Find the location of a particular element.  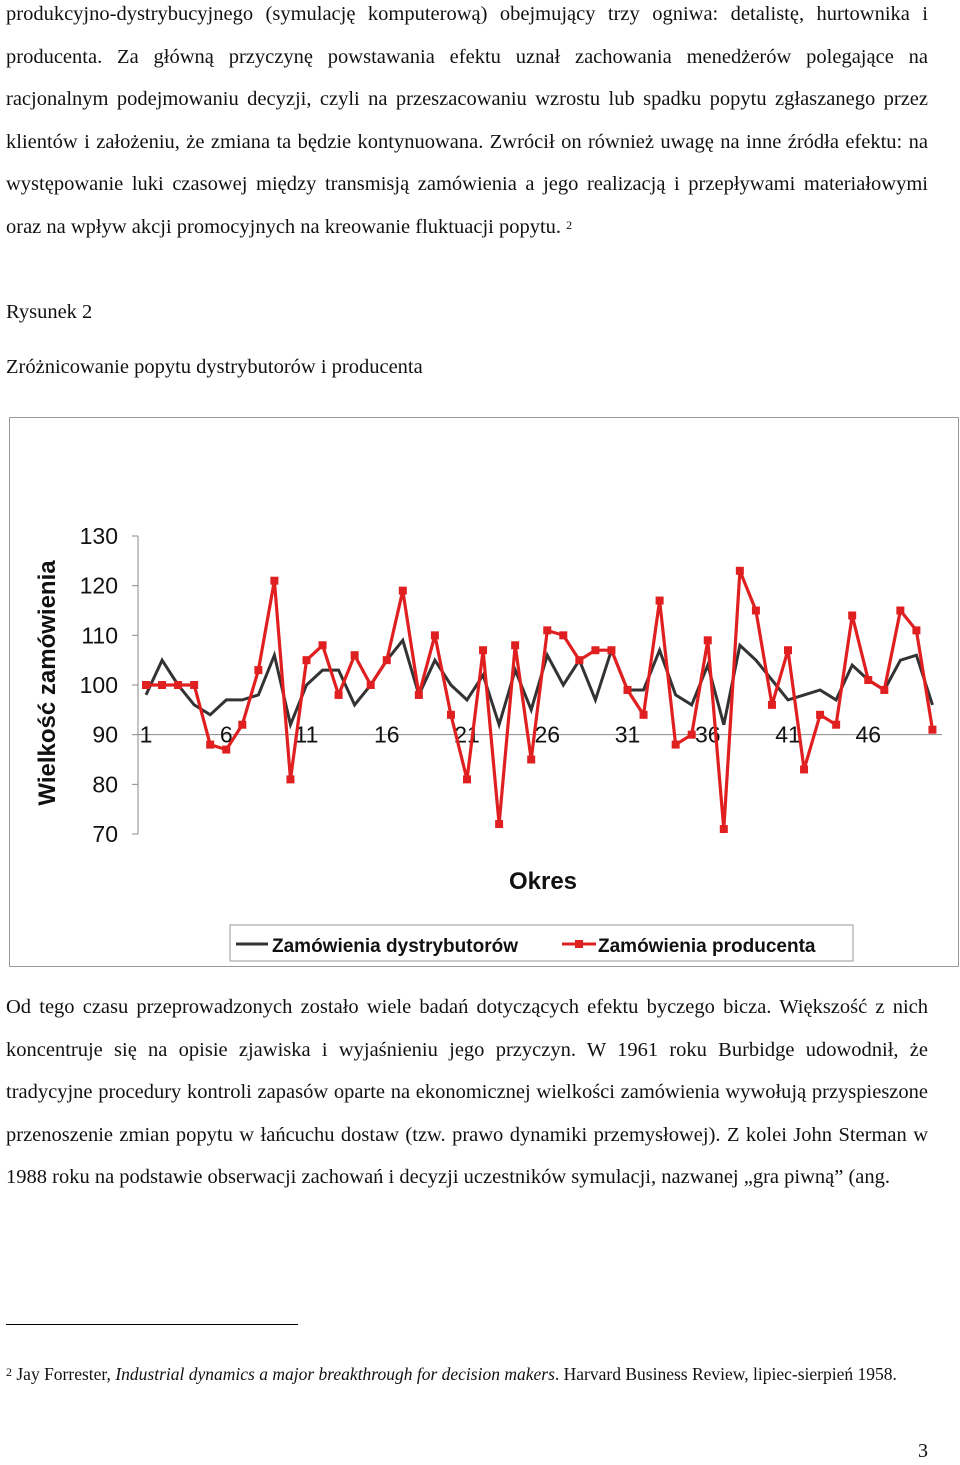

footnote-divider is located at coordinates (152, 1324).